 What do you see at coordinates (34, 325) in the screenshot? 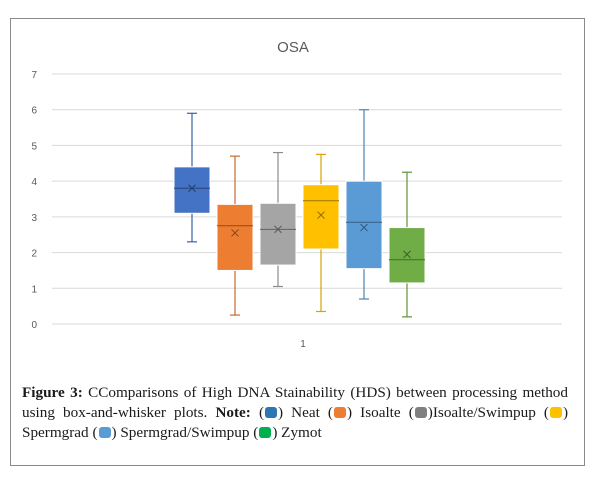
I see `y-tick-label: 0` at bounding box center [34, 325].